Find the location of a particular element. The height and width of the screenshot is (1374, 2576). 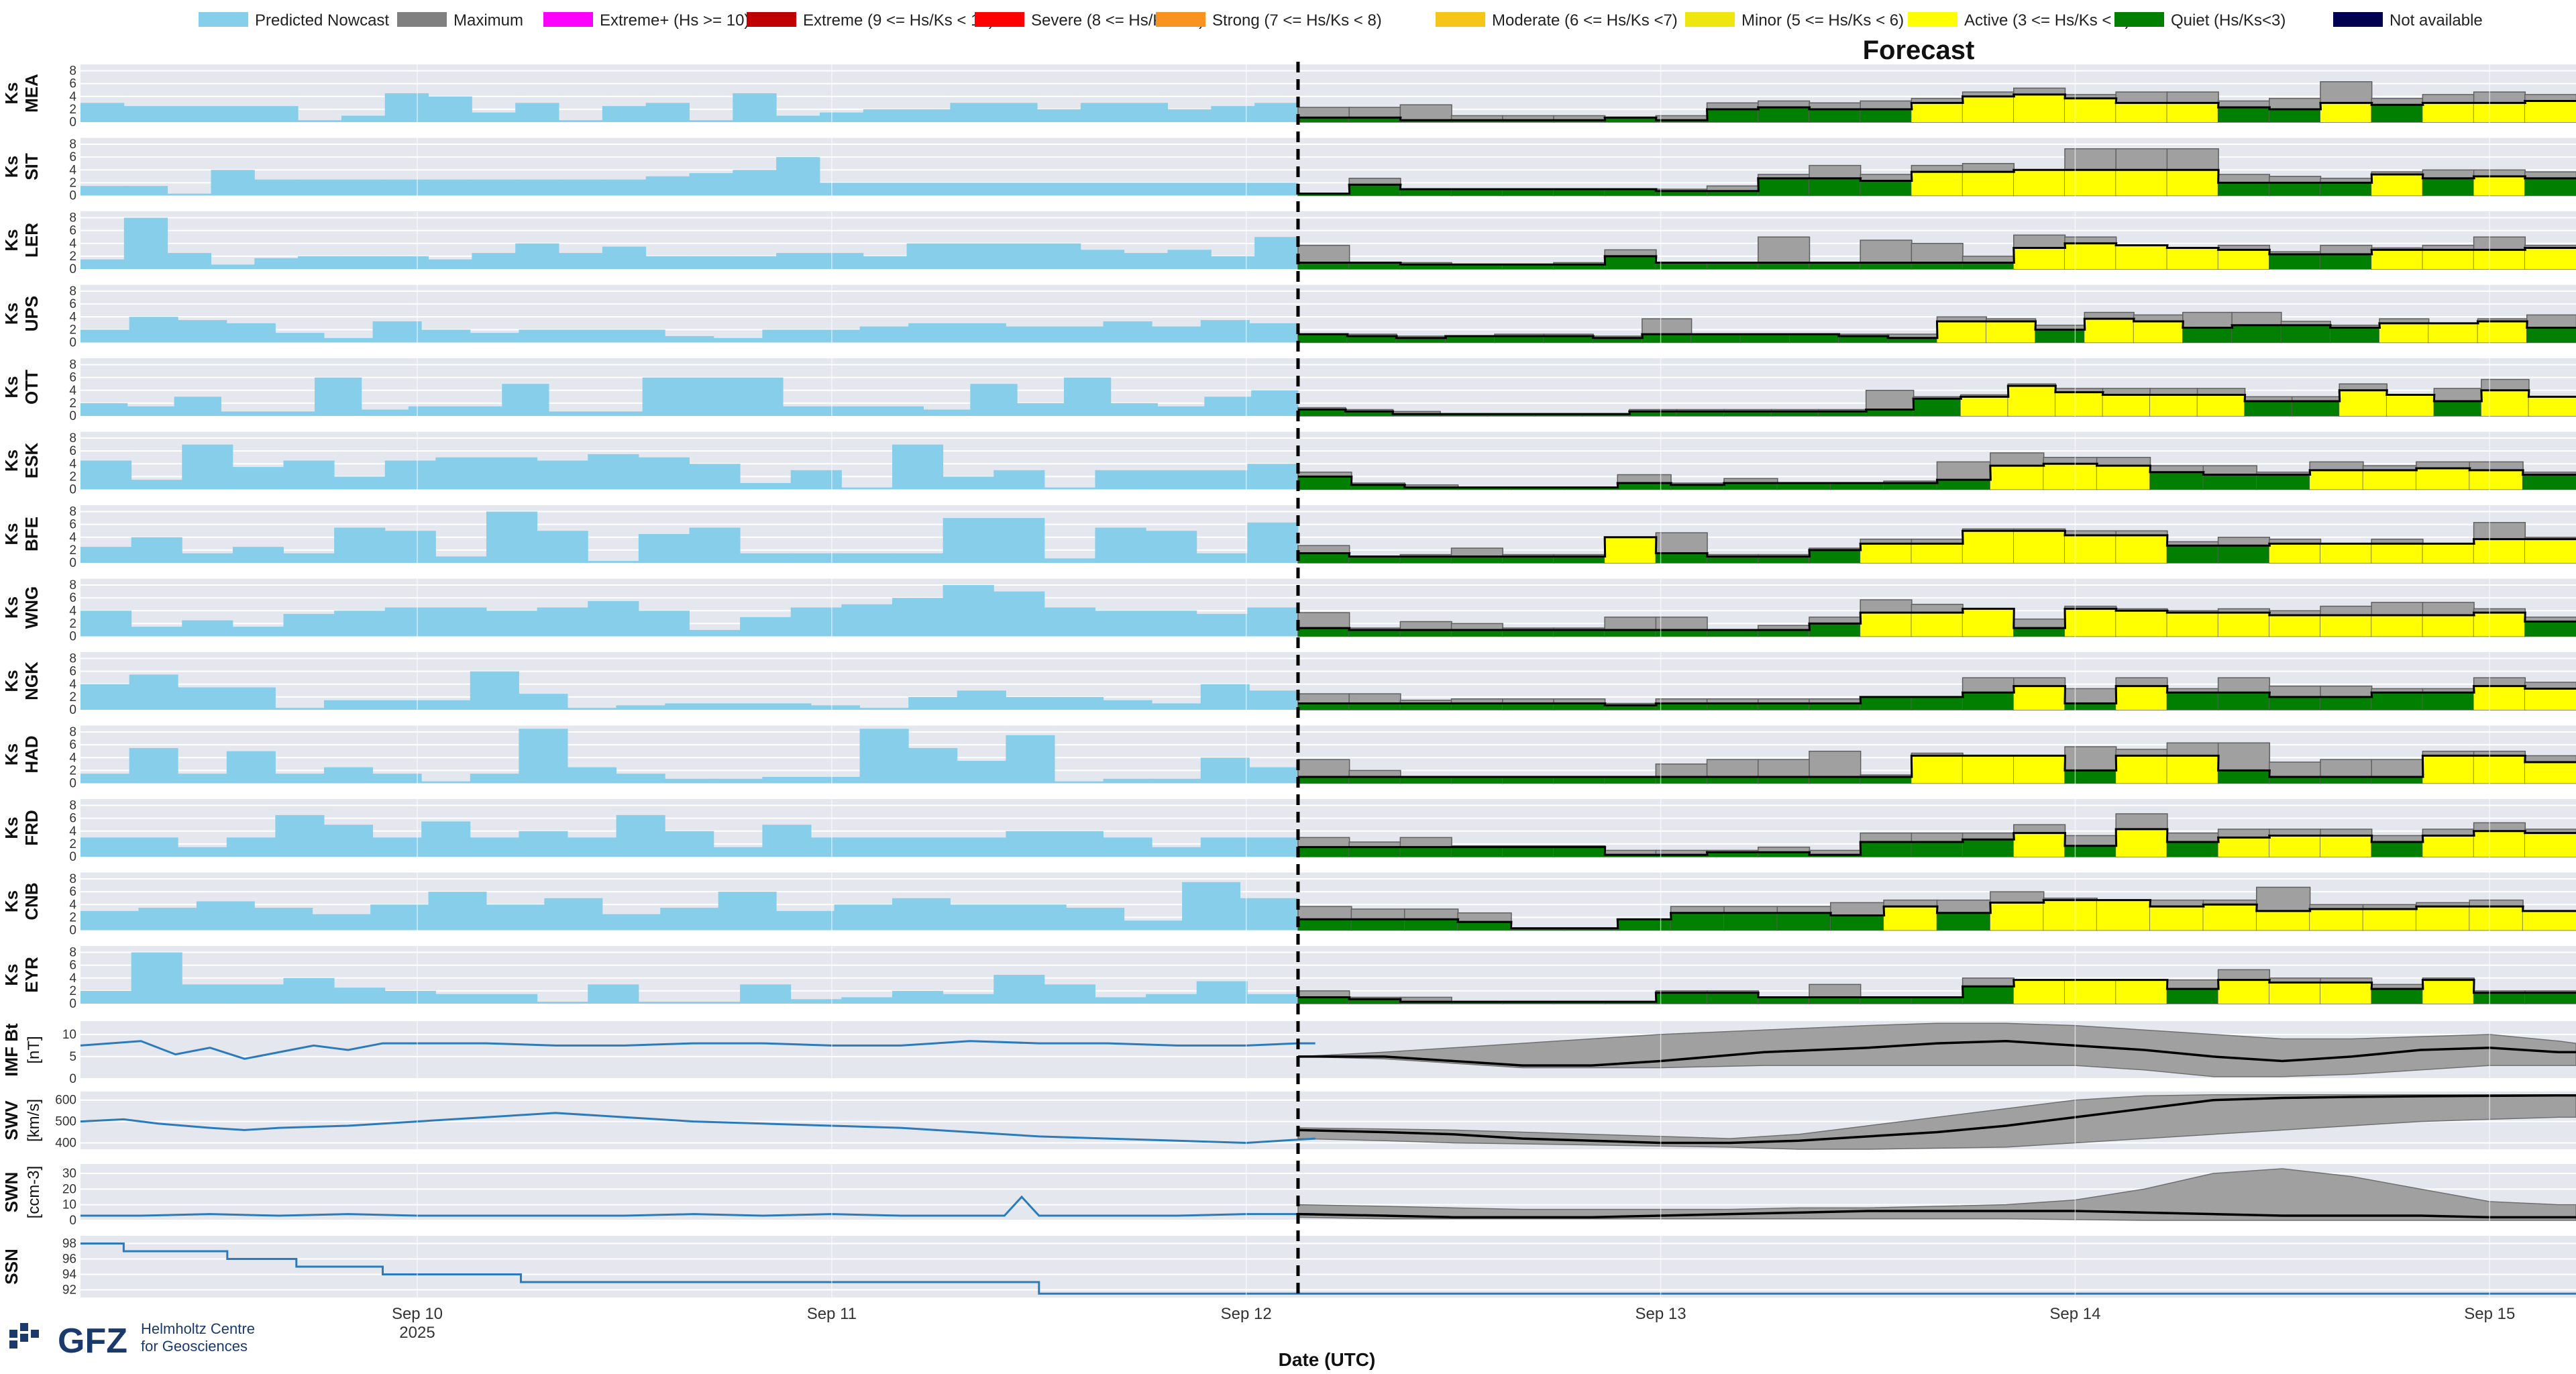

y-tick-label: 8 is located at coordinates (72, 365).